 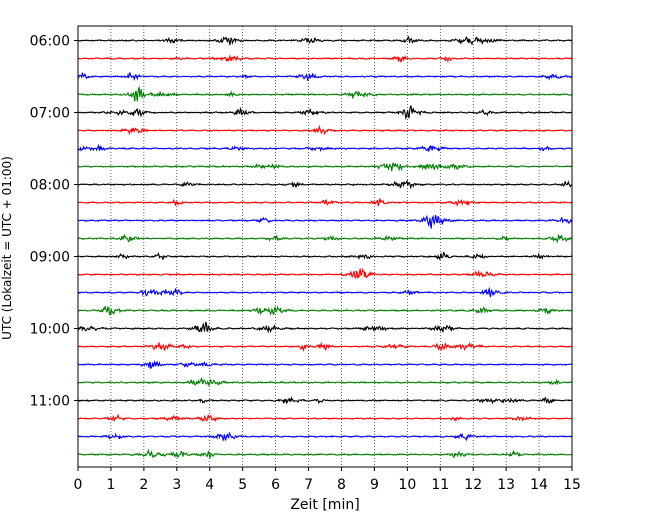 What do you see at coordinates (341, 485) in the screenshot?
I see `x-tick-label: 8` at bounding box center [341, 485].